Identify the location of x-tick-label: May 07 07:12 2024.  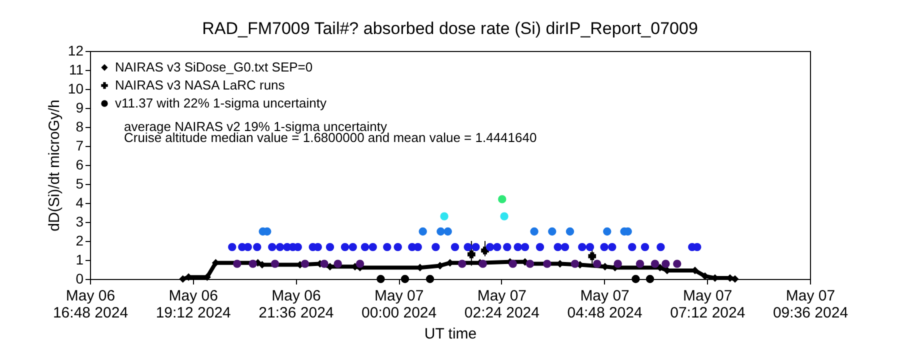
(708, 305).